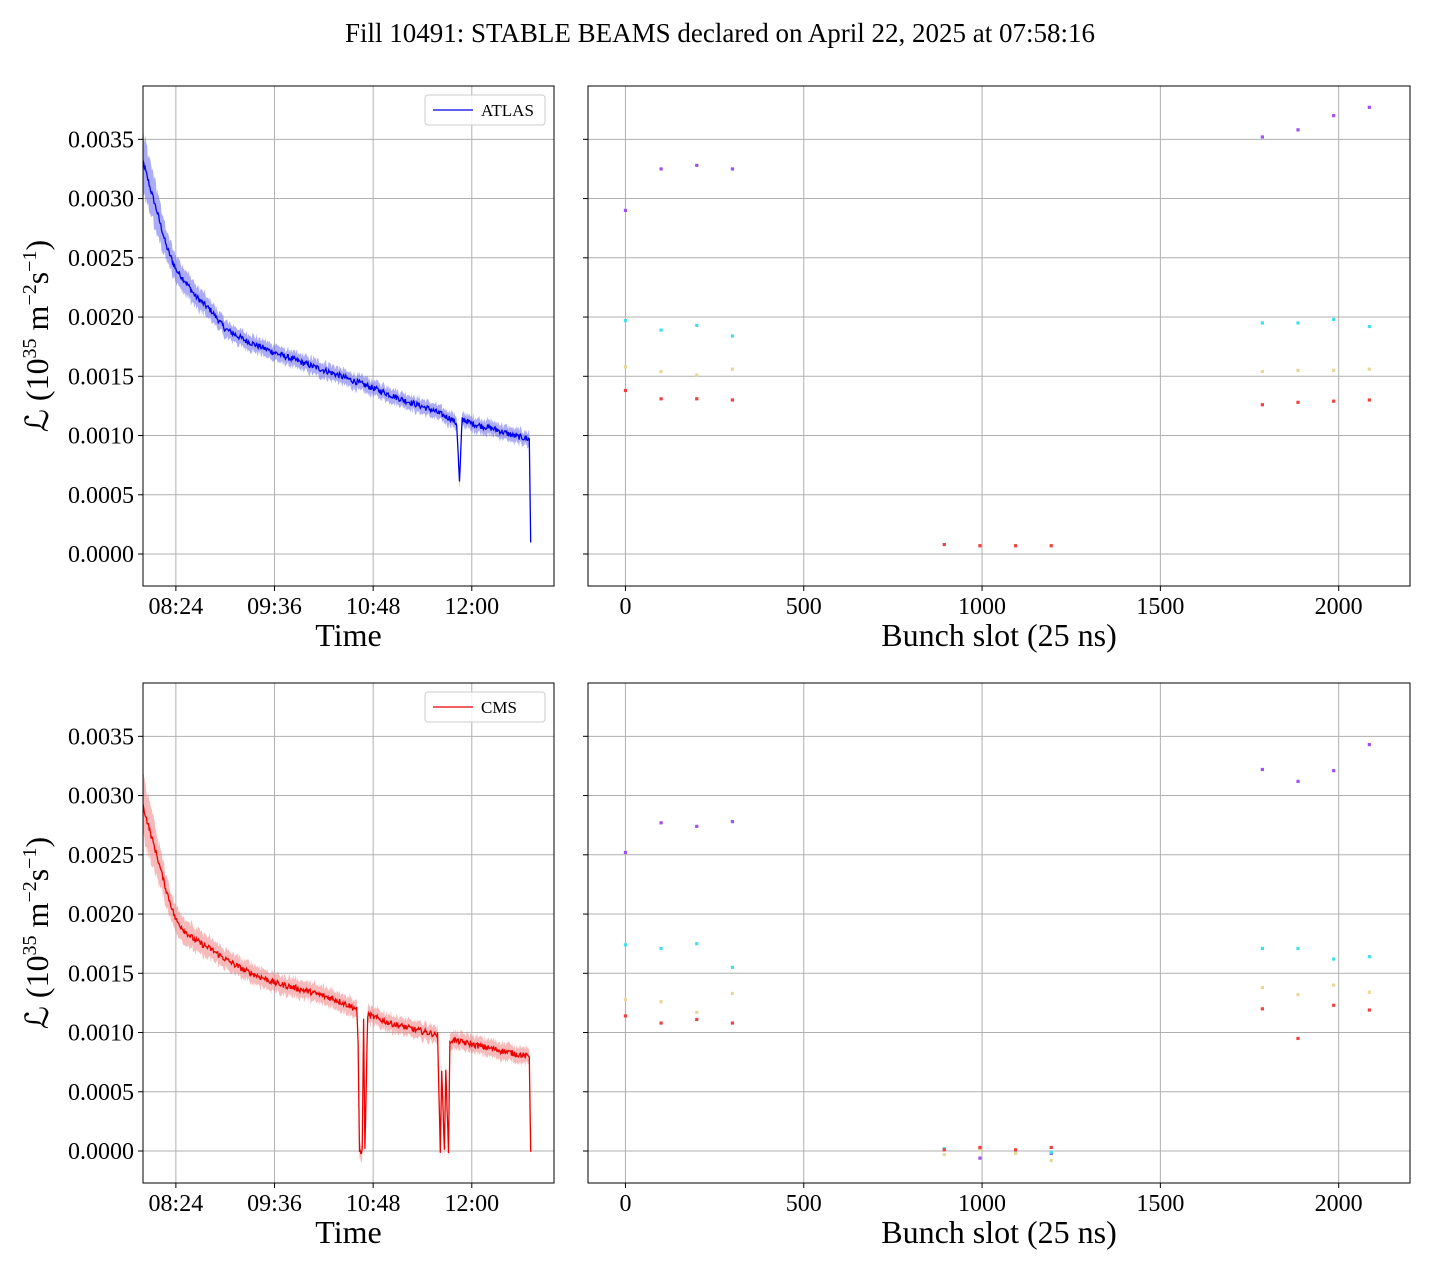 Image resolution: width=1440 pixels, height=1280 pixels. Describe the element at coordinates (1160, 607) in the screenshot. I see `x-tick-label: 1500` at that location.